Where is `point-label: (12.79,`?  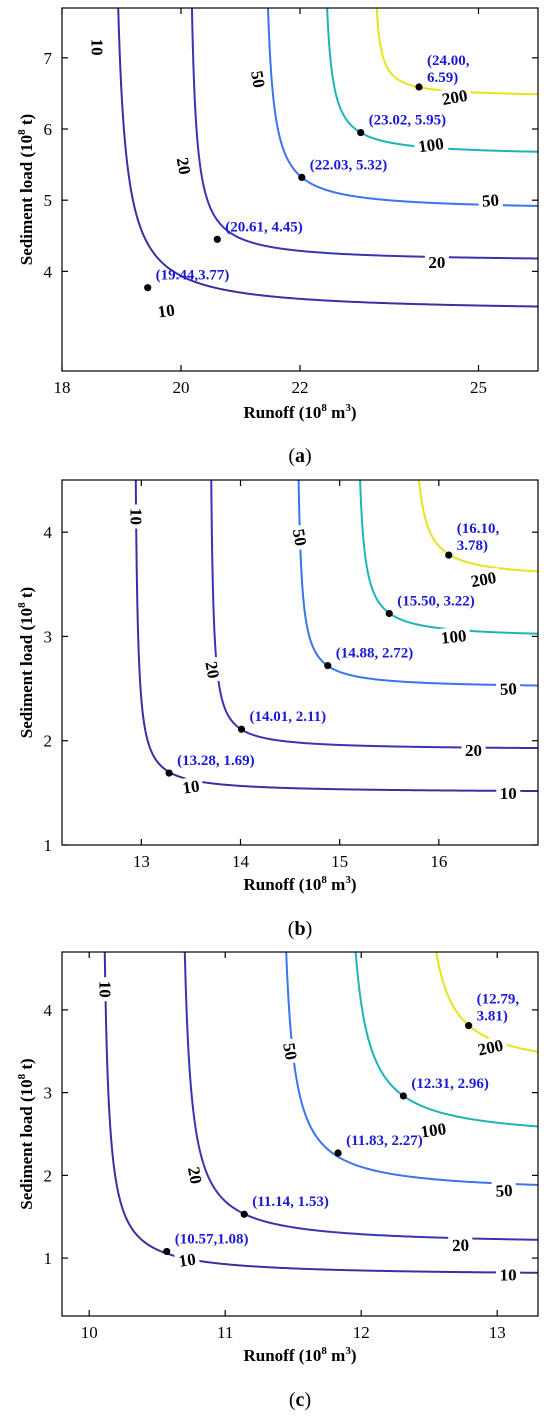 point-label: (12.79, is located at coordinates (498, 1000).